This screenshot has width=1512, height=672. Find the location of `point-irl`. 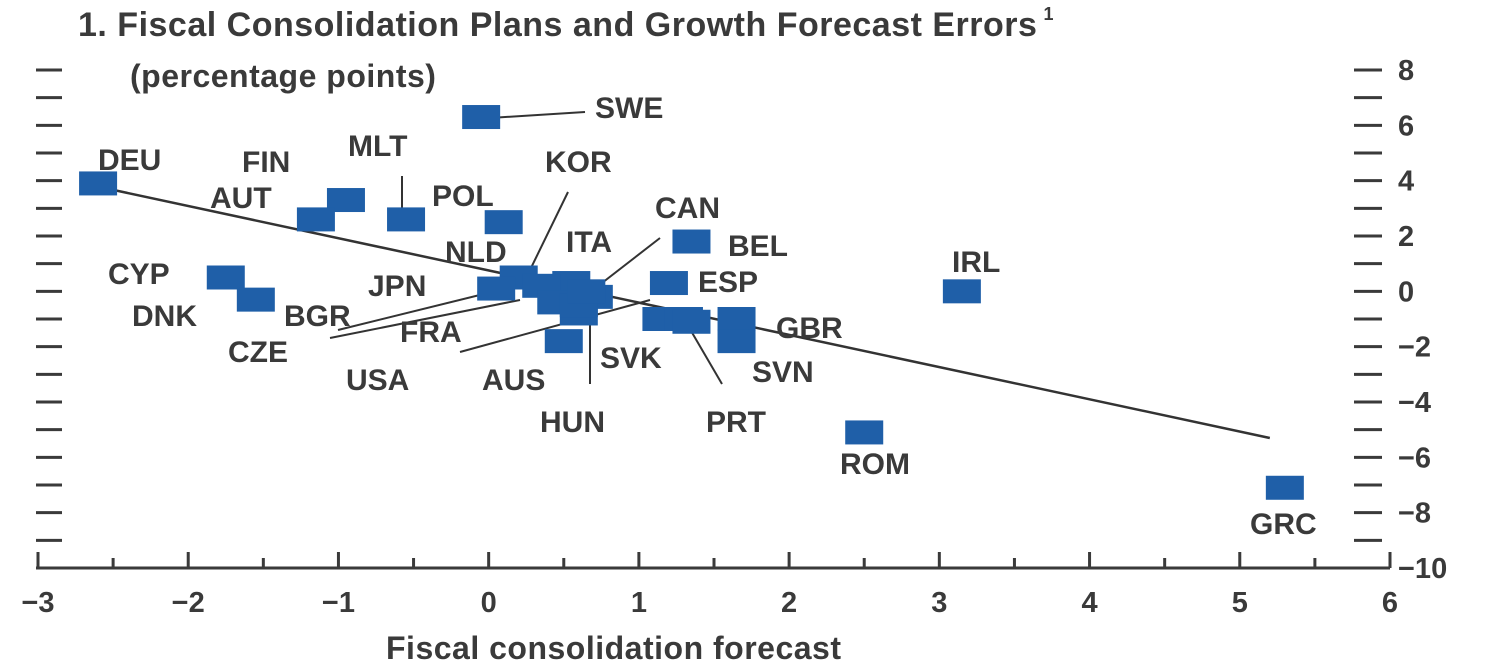

point-irl is located at coordinates (961, 291).